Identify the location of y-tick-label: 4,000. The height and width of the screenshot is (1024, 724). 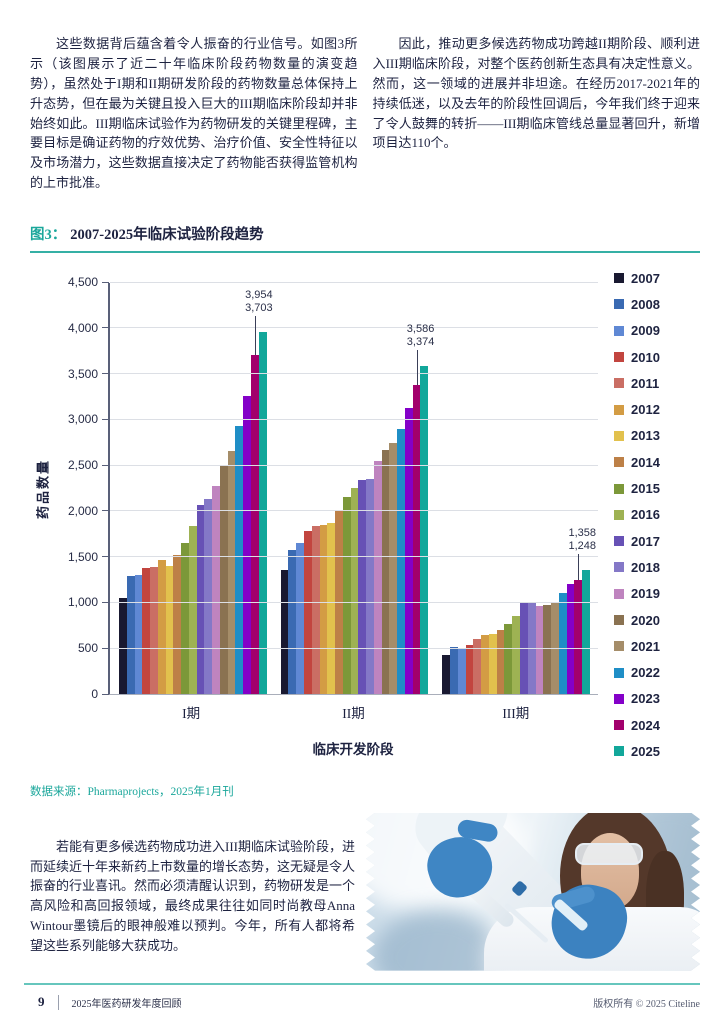
(82, 327).